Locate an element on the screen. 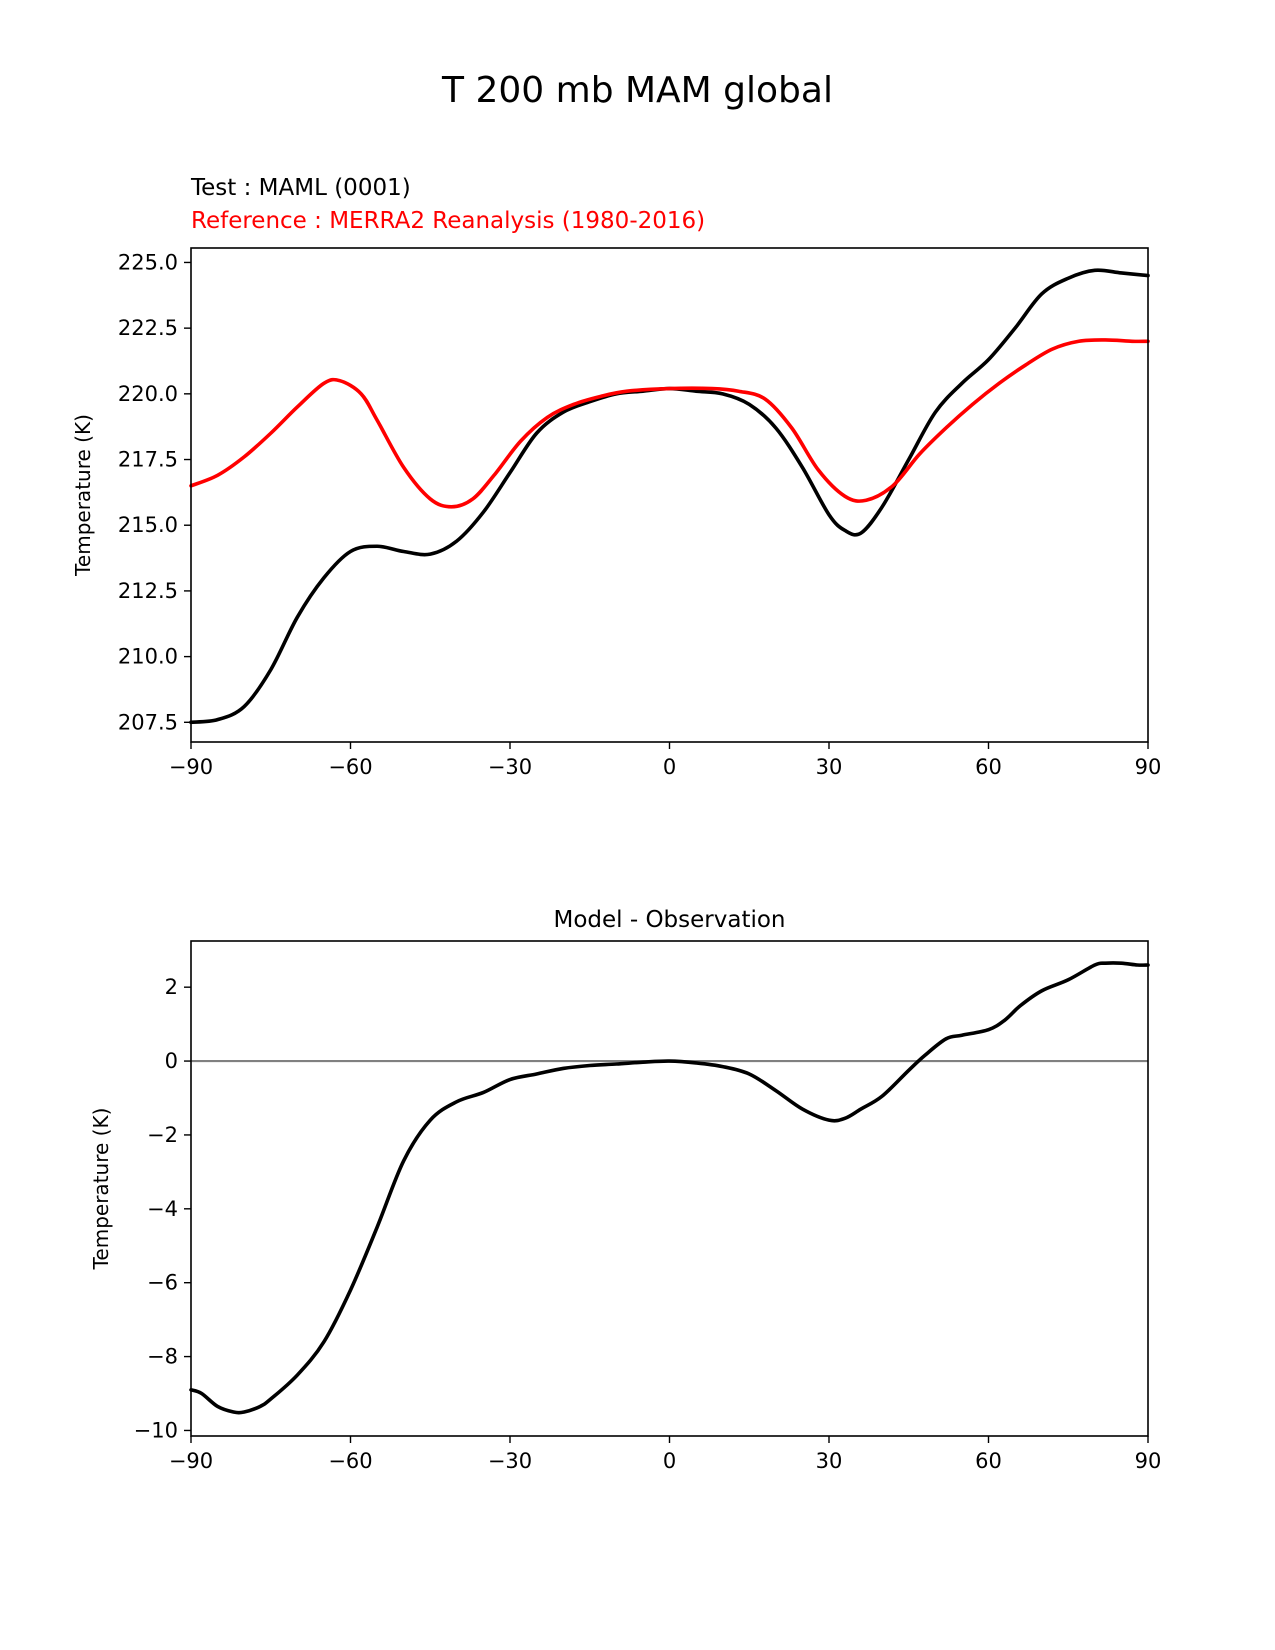 This screenshot has width=1275, height=1650. y-tick-label: −4 is located at coordinates (162, 1209).